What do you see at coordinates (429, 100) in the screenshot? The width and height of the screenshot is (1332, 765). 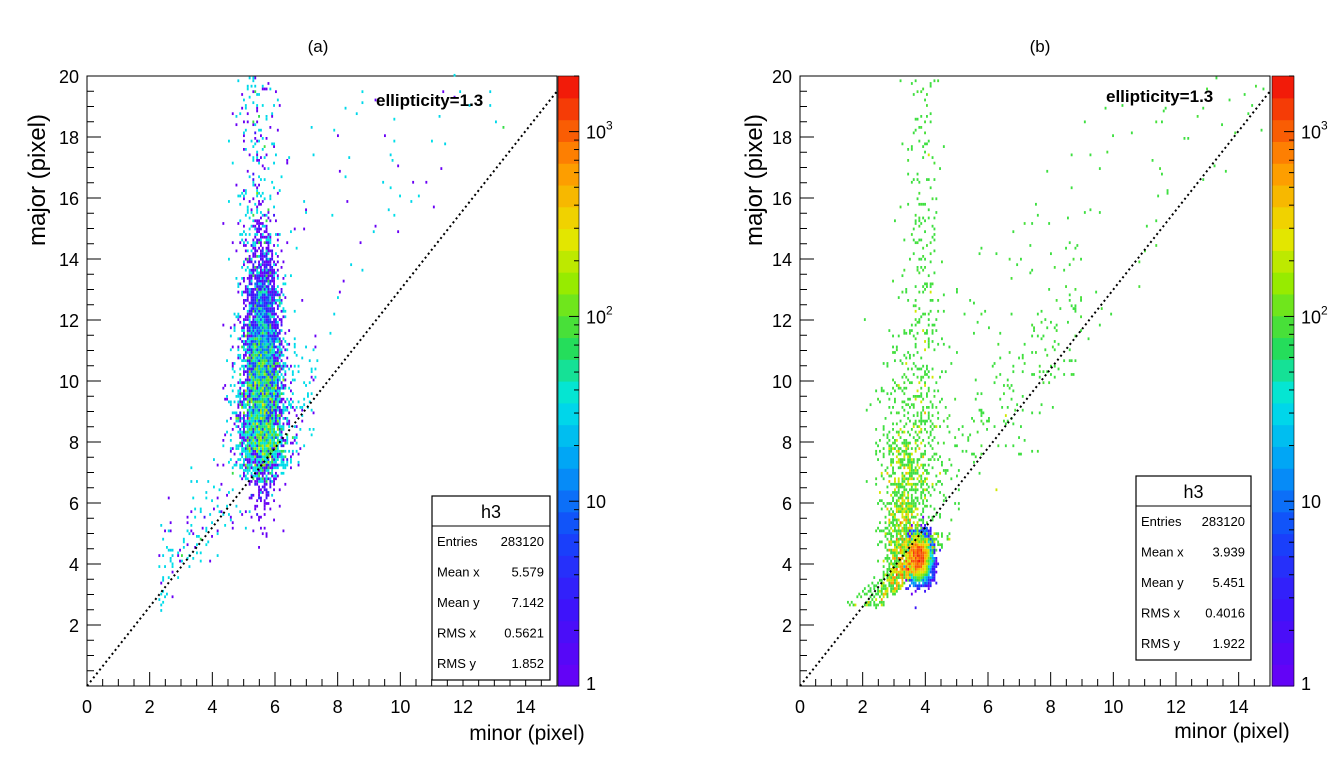 I see `ellipticity-annotation: ellipticity=1.3` at bounding box center [429, 100].